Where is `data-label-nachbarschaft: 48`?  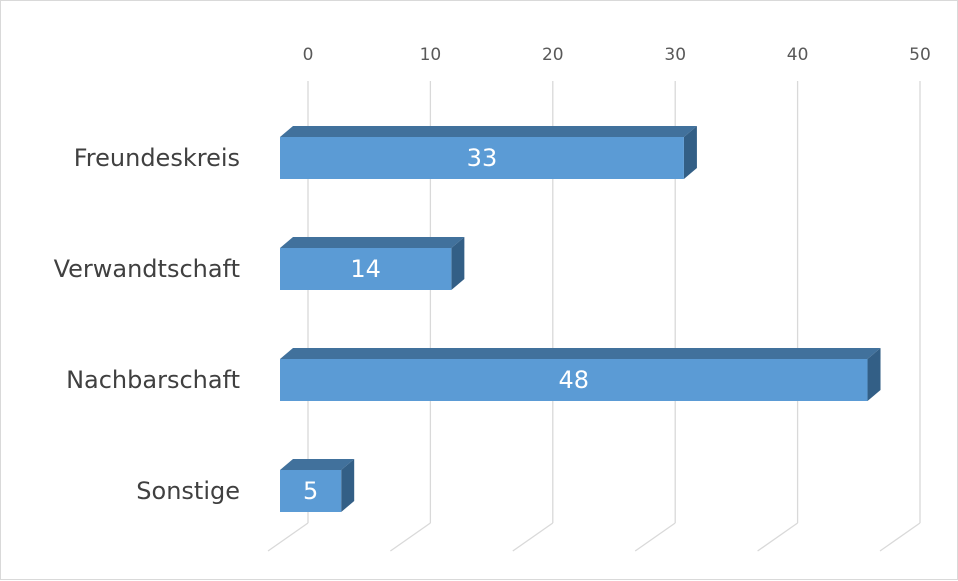
data-label-nachbarschaft: 48 is located at coordinates (573, 380).